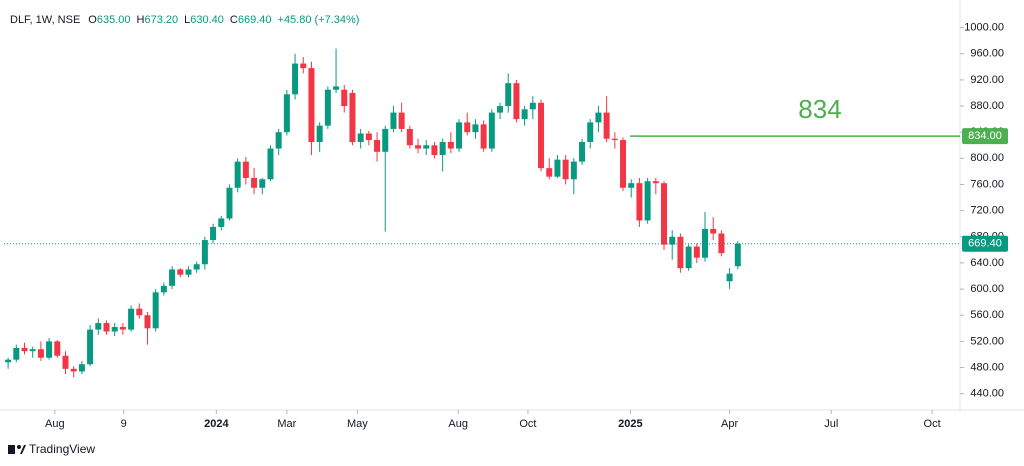  I want to click on header-ohlc-label: C, so click(234, 20).